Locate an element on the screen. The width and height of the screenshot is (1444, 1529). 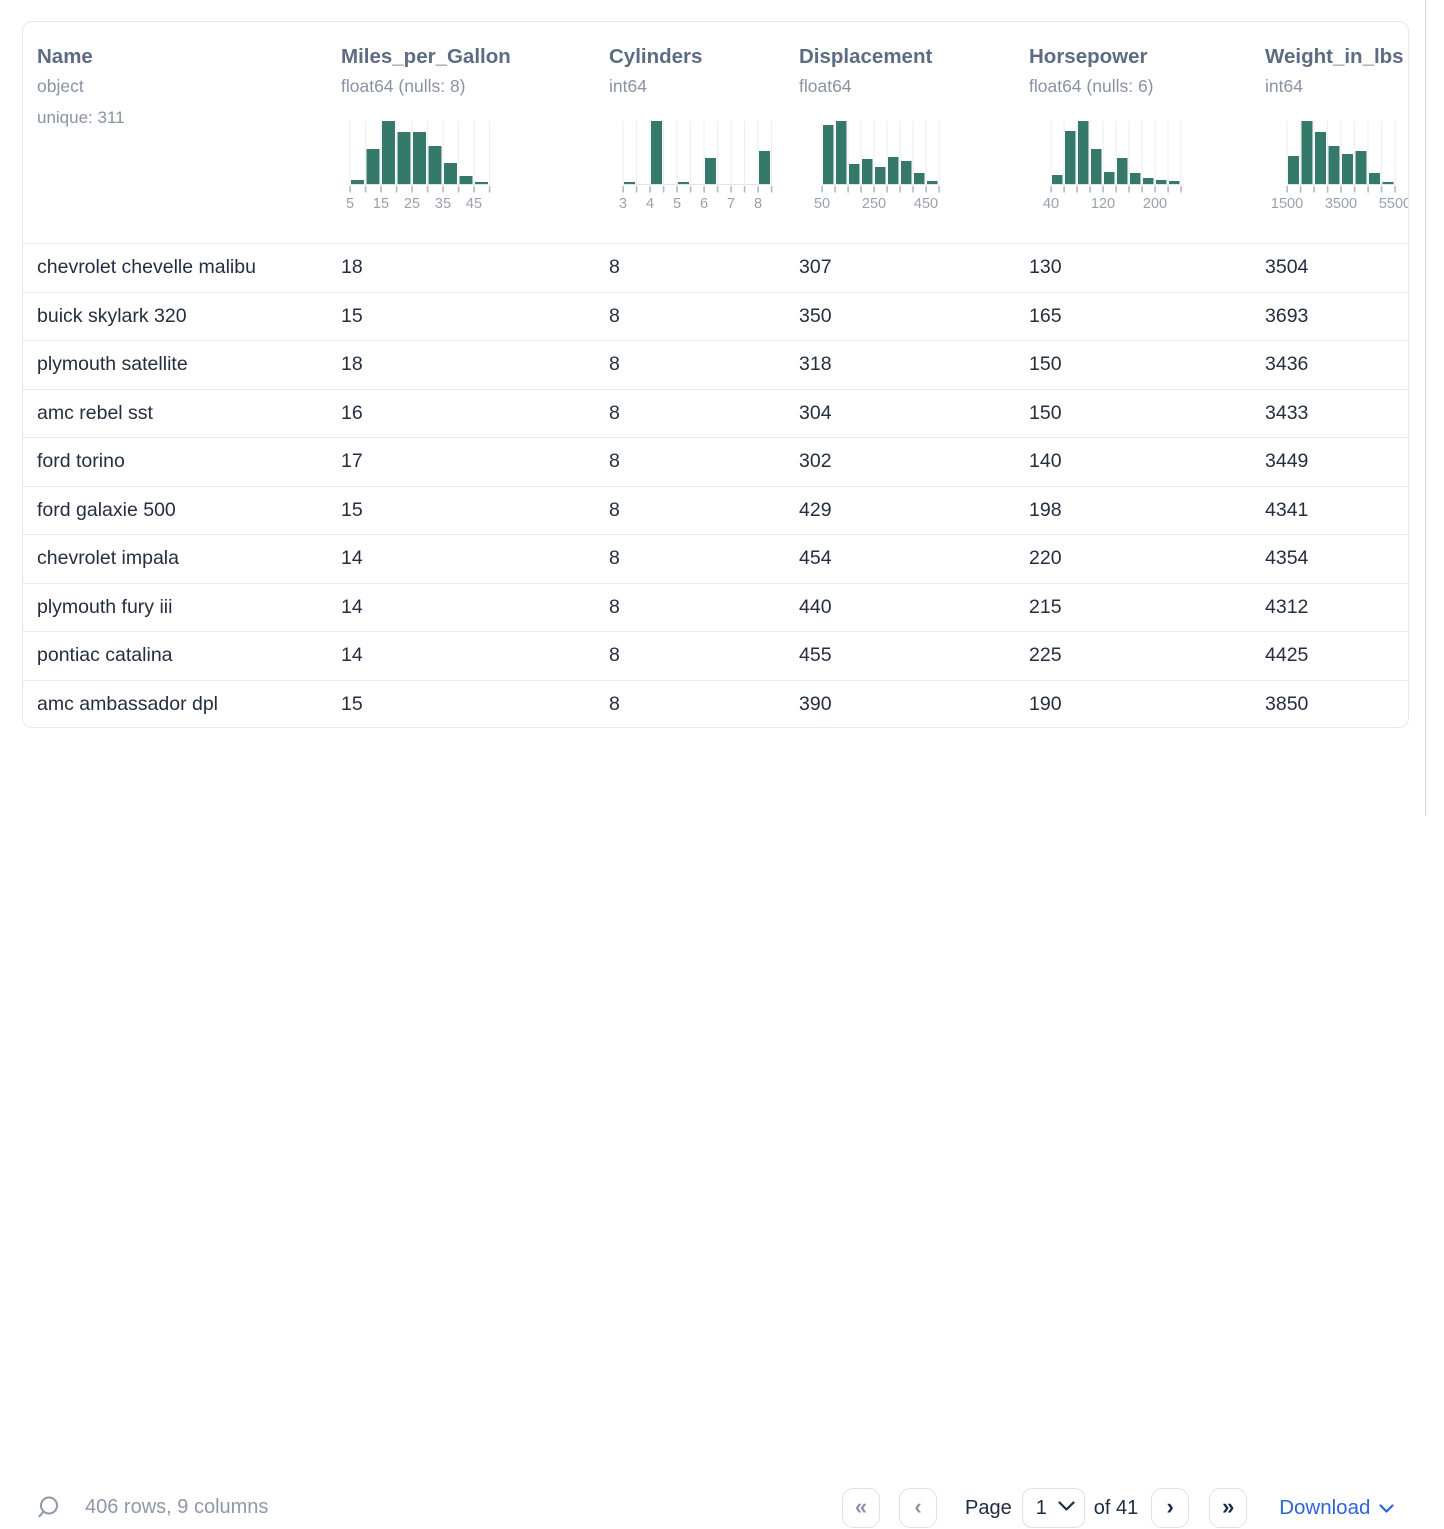
cell-Displacement: 302 is located at coordinates (815, 461).